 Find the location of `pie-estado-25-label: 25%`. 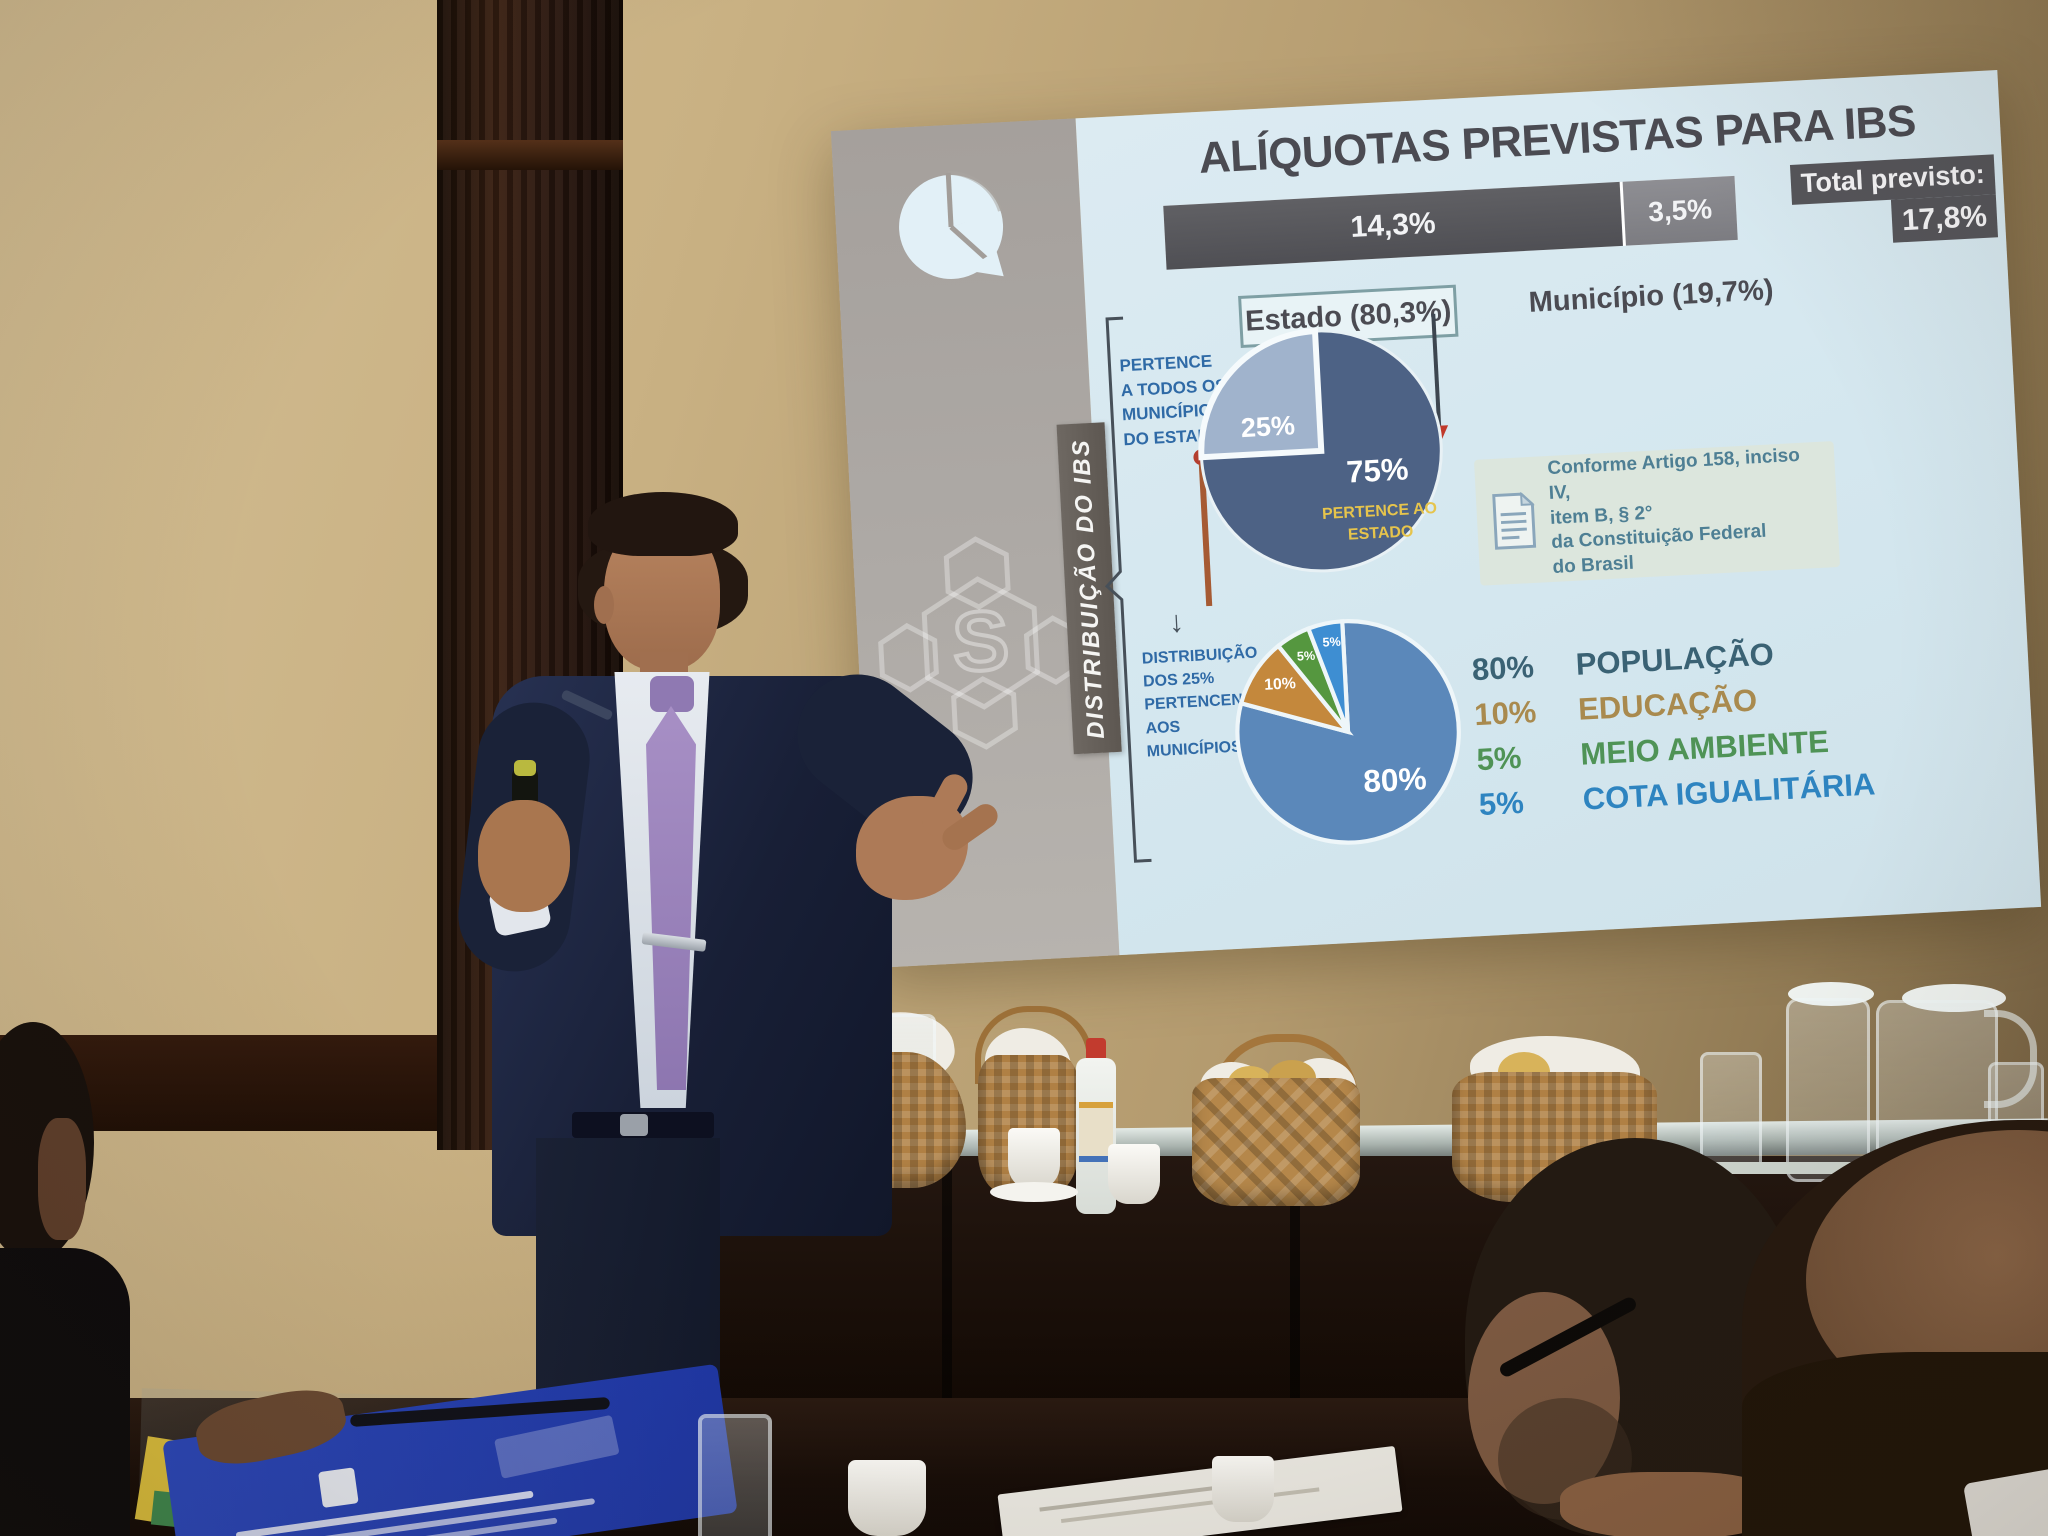

pie-estado-25-label: 25% is located at coordinates (1268, 426).